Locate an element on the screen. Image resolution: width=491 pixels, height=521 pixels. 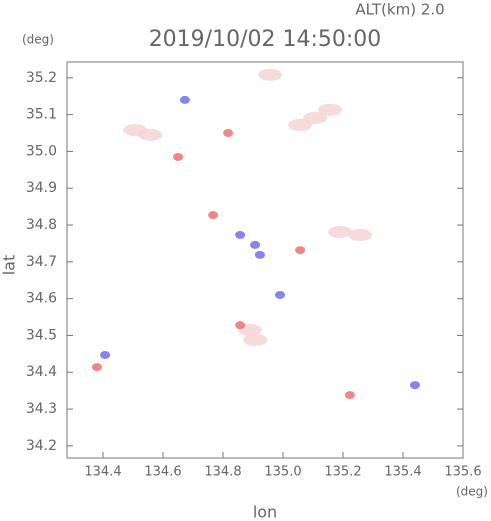
chart-title: 2019/10/02 14:50:00 is located at coordinates (265, 39).